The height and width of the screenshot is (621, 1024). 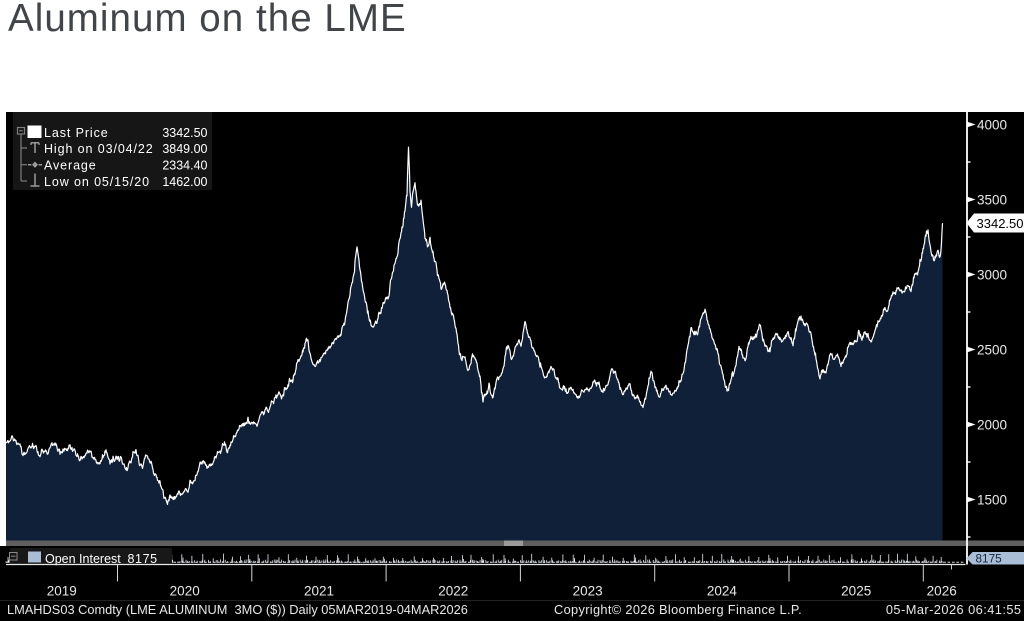 What do you see at coordinates (722, 591) in the screenshot?
I see `svg-text: 2024` at bounding box center [722, 591].